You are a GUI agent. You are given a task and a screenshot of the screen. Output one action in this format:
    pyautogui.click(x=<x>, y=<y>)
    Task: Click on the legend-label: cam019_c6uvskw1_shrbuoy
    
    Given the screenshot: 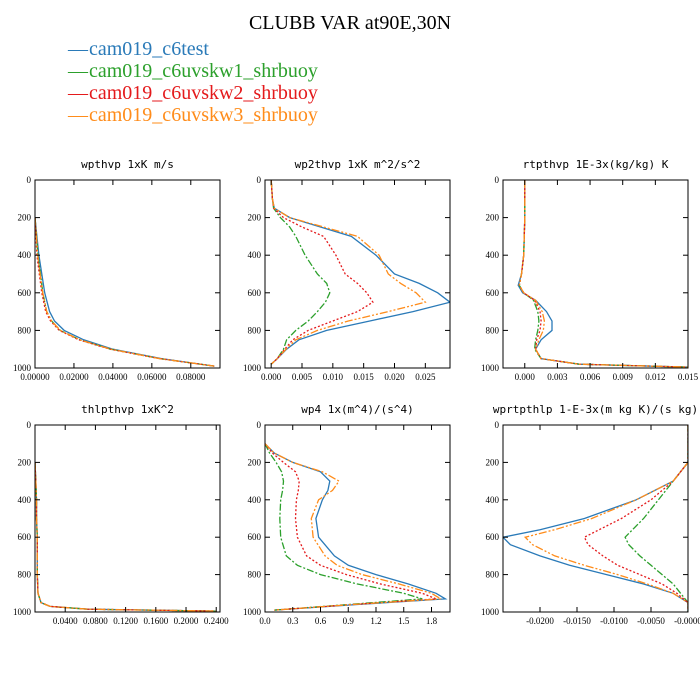 What is the action you would take?
    pyautogui.click(x=203, y=71)
    